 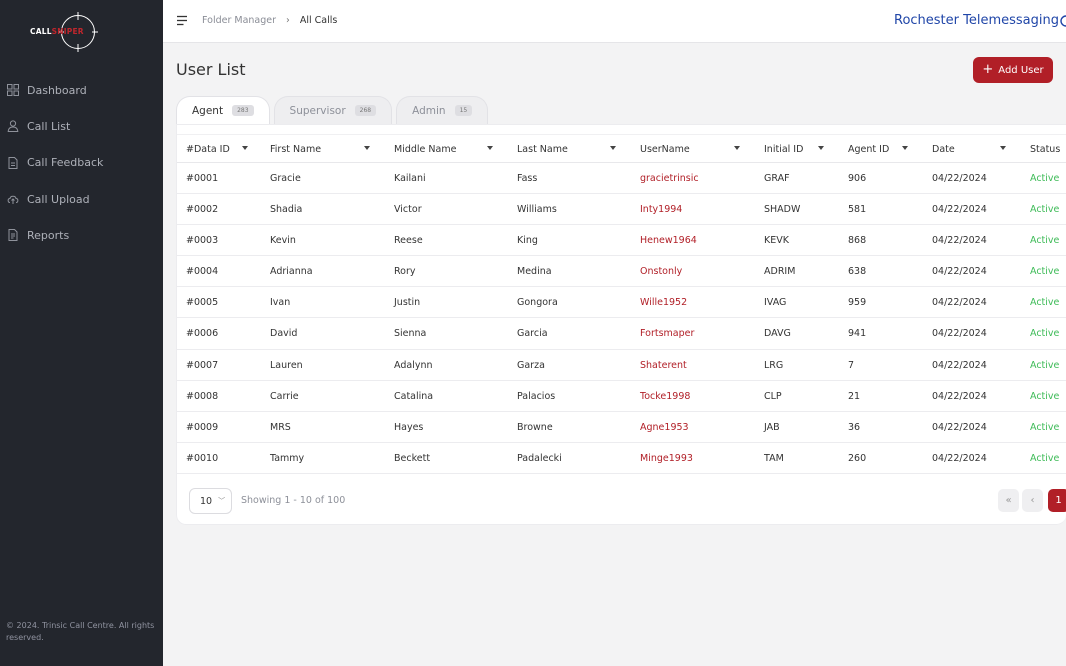 I want to click on cell-agent-id: 638, so click(x=857, y=272).